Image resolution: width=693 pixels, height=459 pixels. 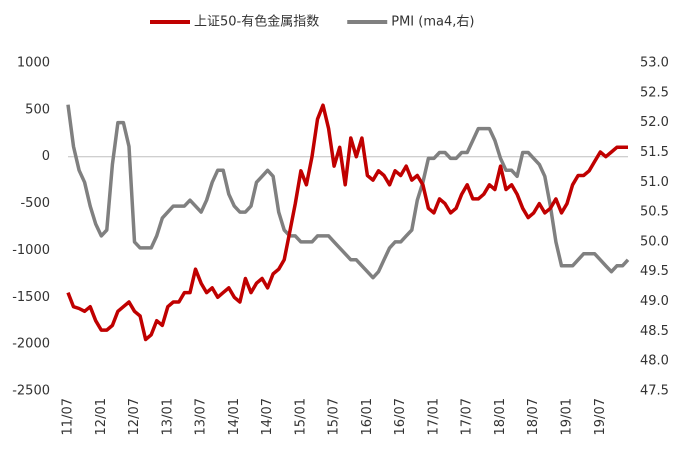 What do you see at coordinates (31, 344) in the screenshot?
I see `y-tick-label: -2000` at bounding box center [31, 344].